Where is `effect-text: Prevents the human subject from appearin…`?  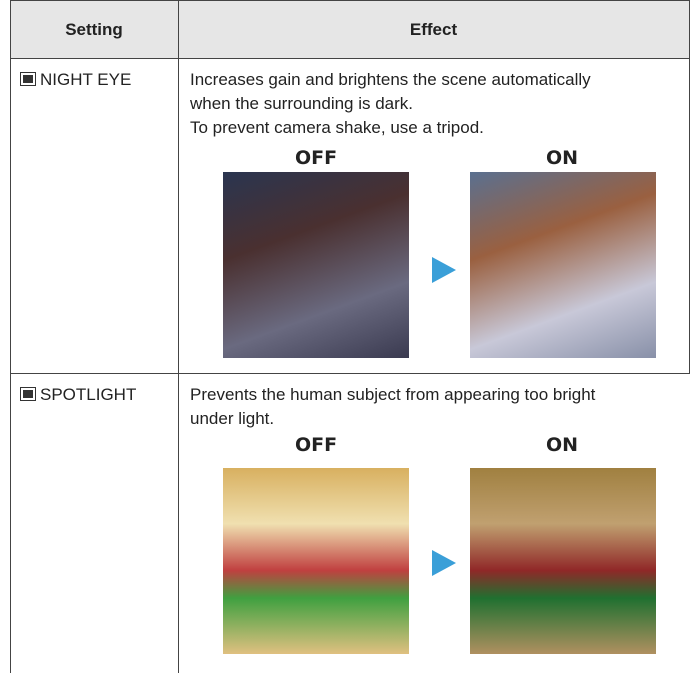
effect-text: Prevents the human subject from appearin… is located at coordinates (392, 407).